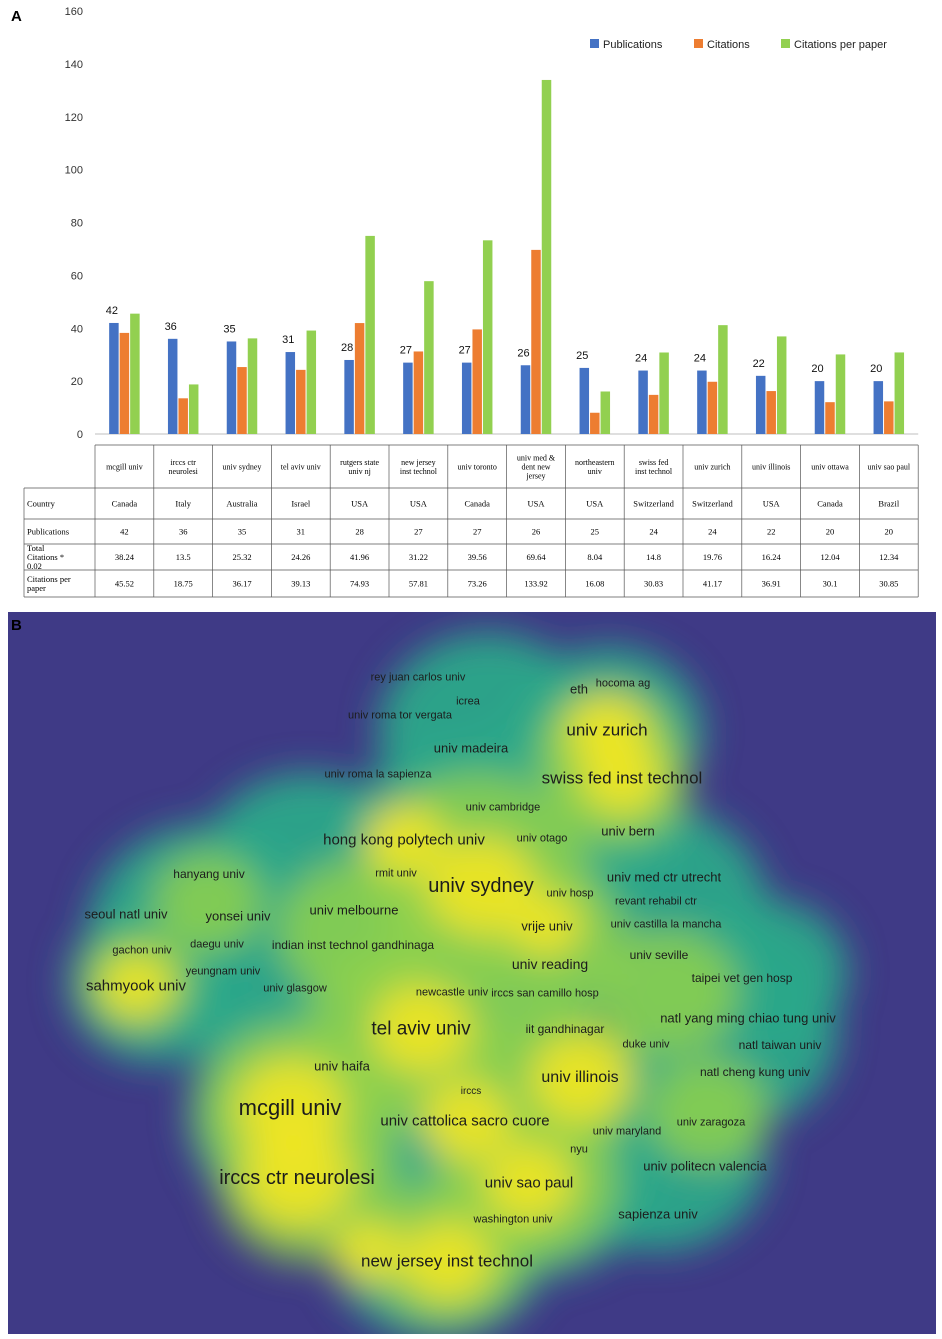 The image size is (942, 1339). I want to click on y-tick-label: 100, so click(74, 171).